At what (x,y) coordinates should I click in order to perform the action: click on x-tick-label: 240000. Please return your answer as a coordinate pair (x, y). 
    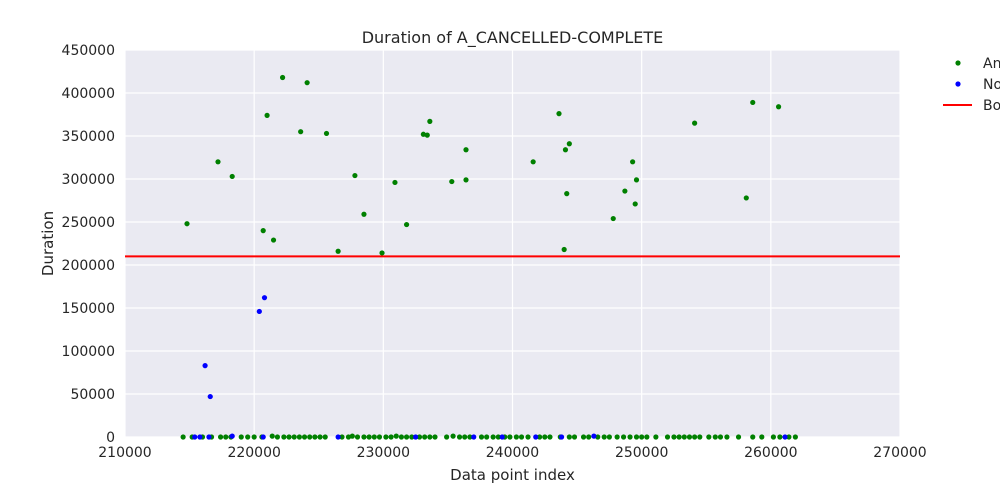
    Looking at the image, I should click on (512, 453).